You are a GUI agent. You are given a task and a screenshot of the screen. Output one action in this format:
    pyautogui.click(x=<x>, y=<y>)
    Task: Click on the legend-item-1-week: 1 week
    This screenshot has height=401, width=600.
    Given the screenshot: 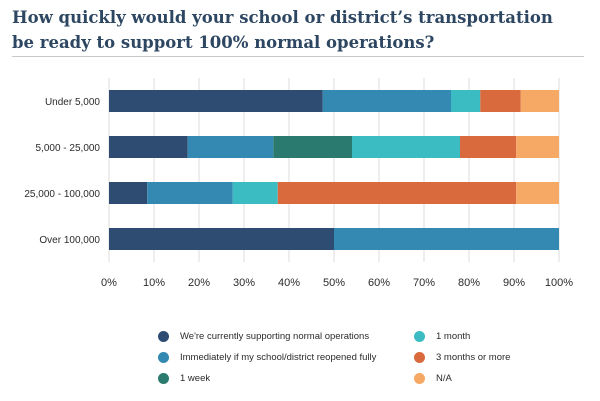 What is the action you would take?
    pyautogui.click(x=184, y=378)
    